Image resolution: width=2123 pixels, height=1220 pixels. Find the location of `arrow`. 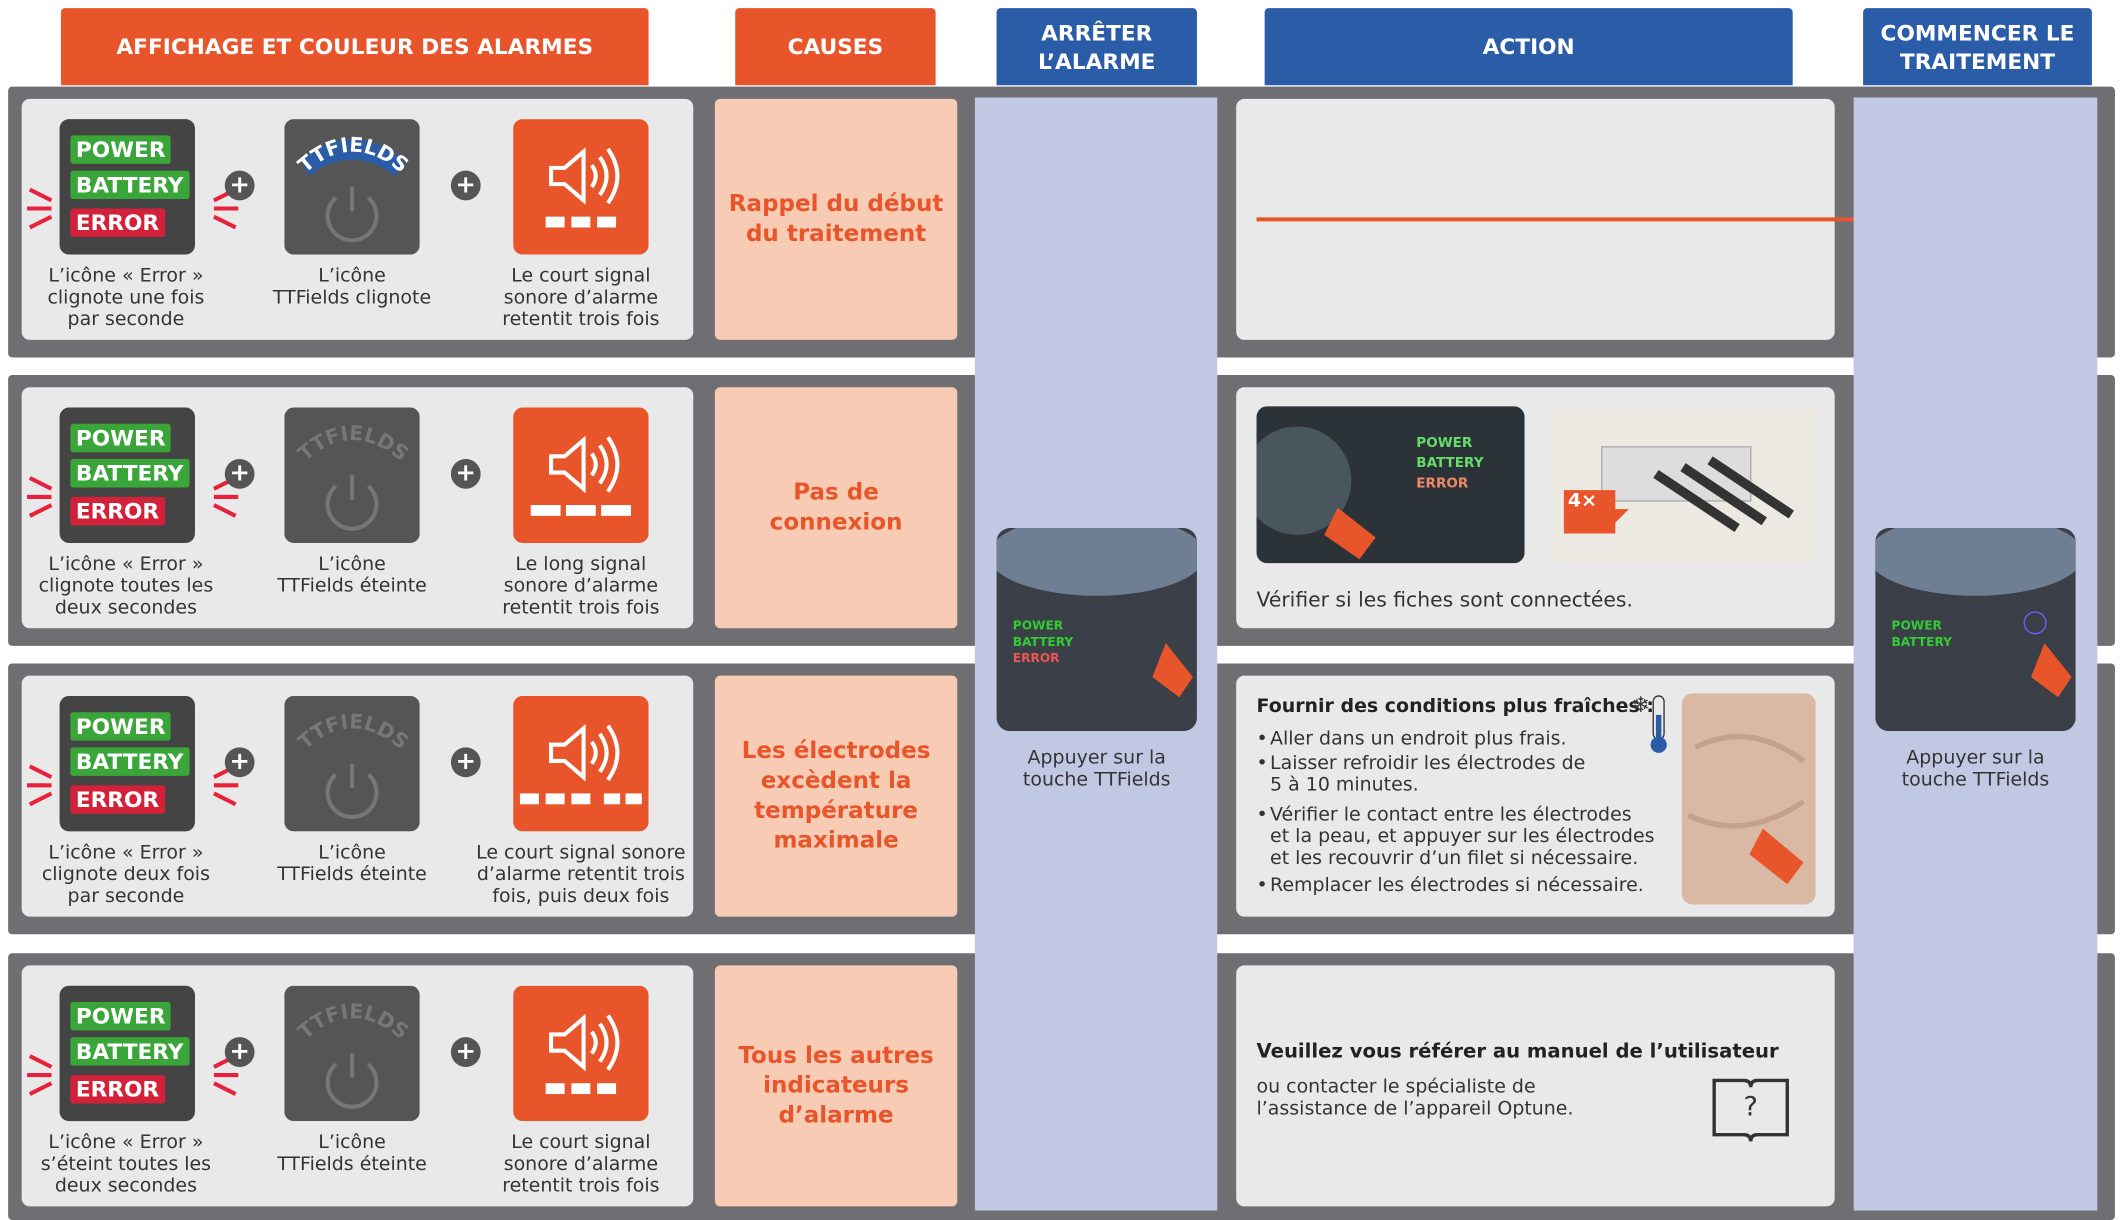

arrow is located at coordinates (1580, 219).